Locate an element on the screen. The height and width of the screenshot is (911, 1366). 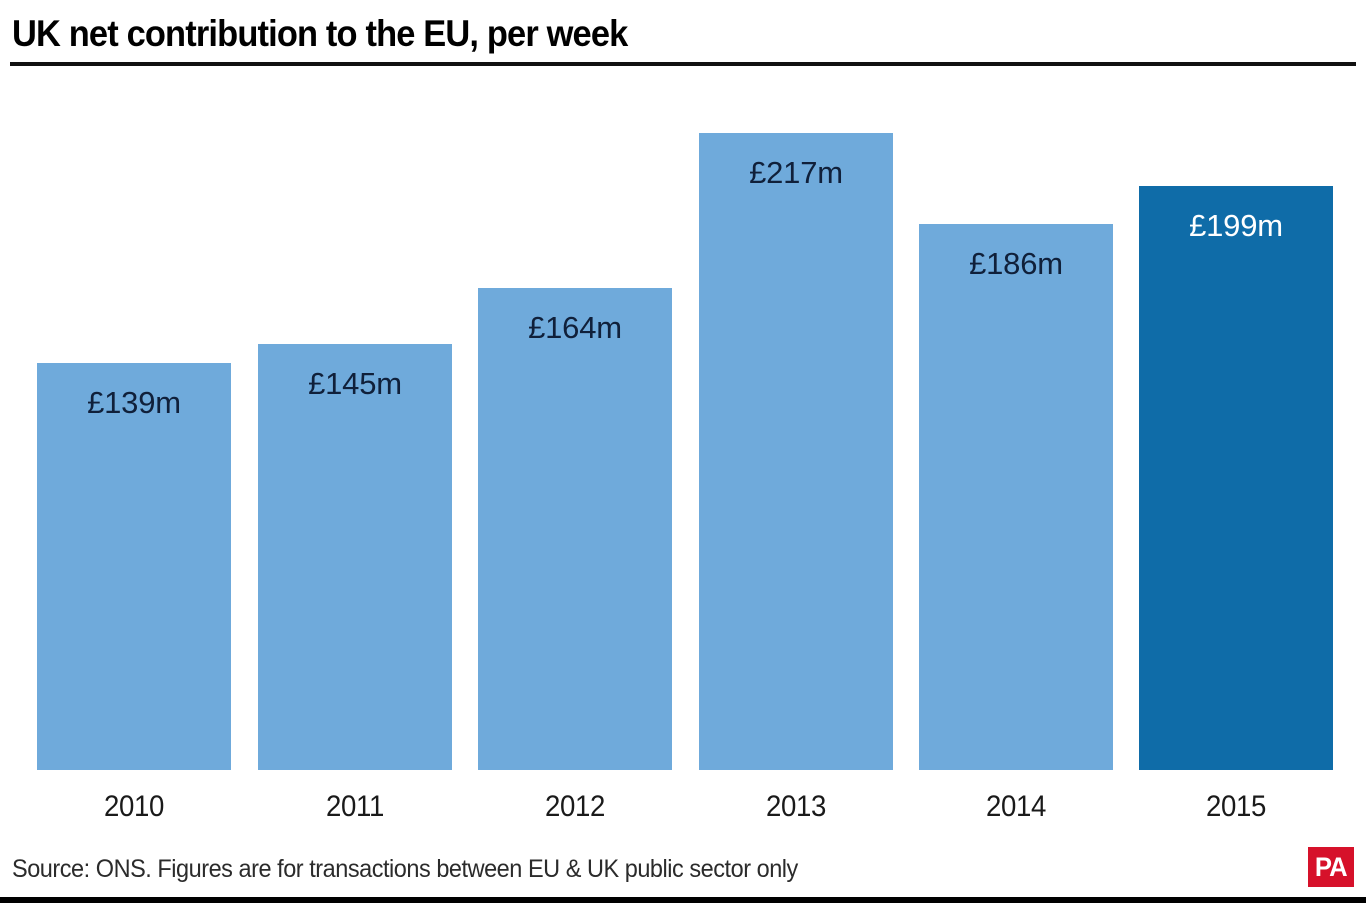
bar-2012: £164m is located at coordinates (575, 529).